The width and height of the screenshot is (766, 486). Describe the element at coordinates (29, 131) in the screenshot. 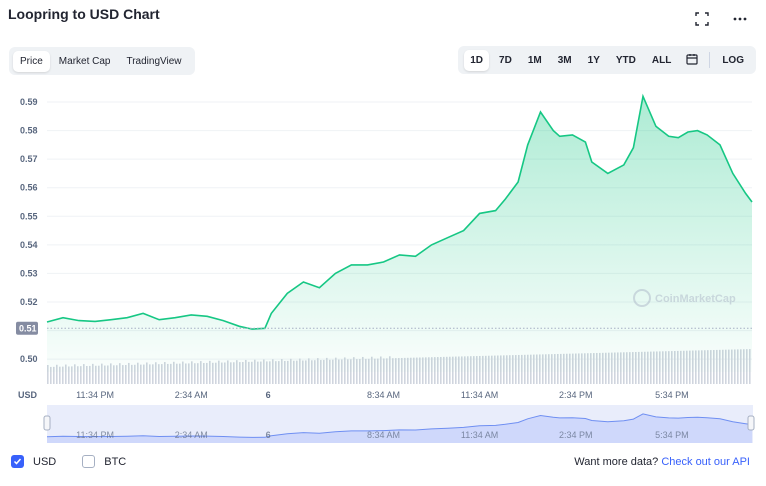

I see `y-tick-label: 0.58` at that location.